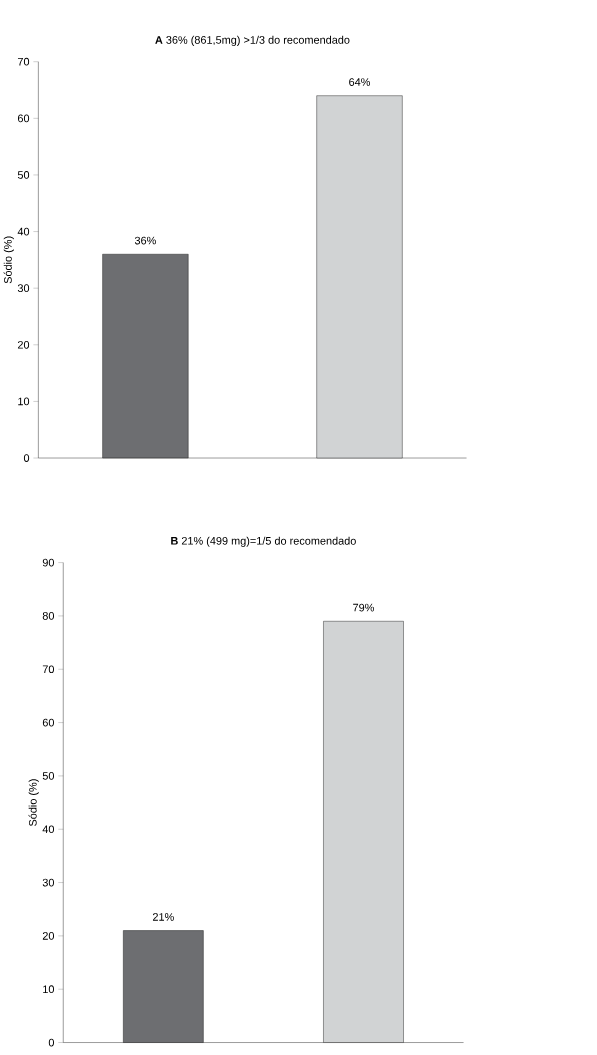 This screenshot has width=597, height=1055. Describe the element at coordinates (145, 240) in the screenshot. I see `data-label: 36%` at that location.